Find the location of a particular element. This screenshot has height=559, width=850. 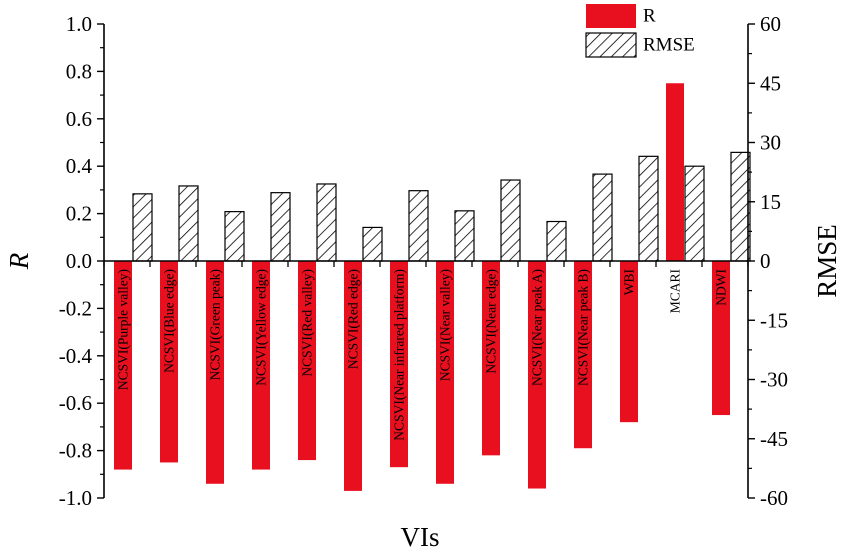

legend-swatch-rmse is located at coordinates (611, 45).